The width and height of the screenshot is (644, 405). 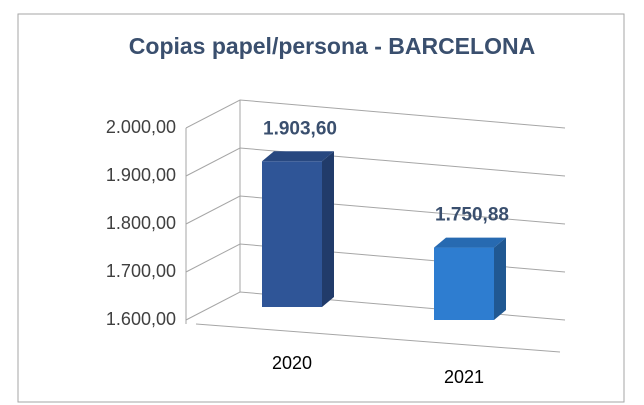 What do you see at coordinates (464, 377) in the screenshot?
I see `x-tick-label: 2021` at bounding box center [464, 377].